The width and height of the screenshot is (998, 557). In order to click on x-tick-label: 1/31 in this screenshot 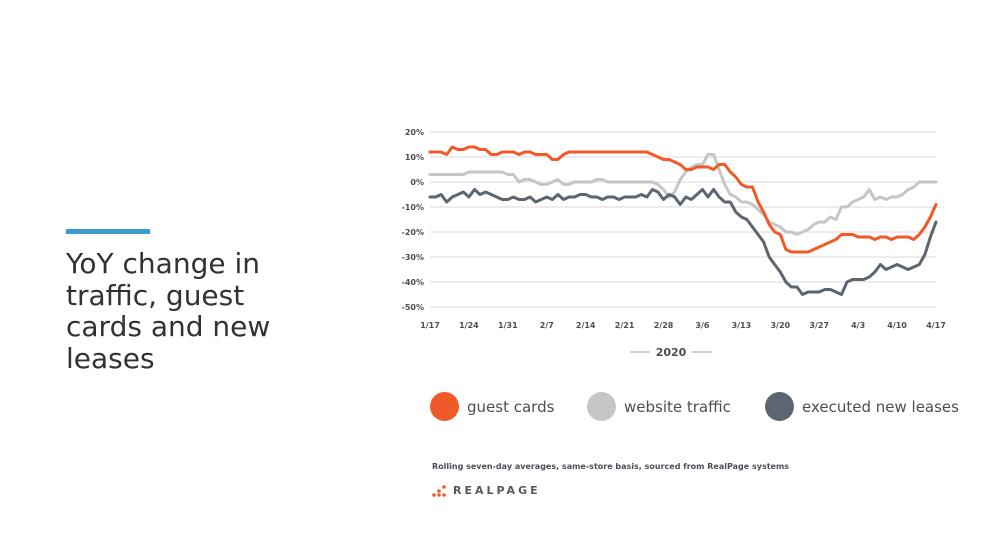, I will do `click(508, 325)`.